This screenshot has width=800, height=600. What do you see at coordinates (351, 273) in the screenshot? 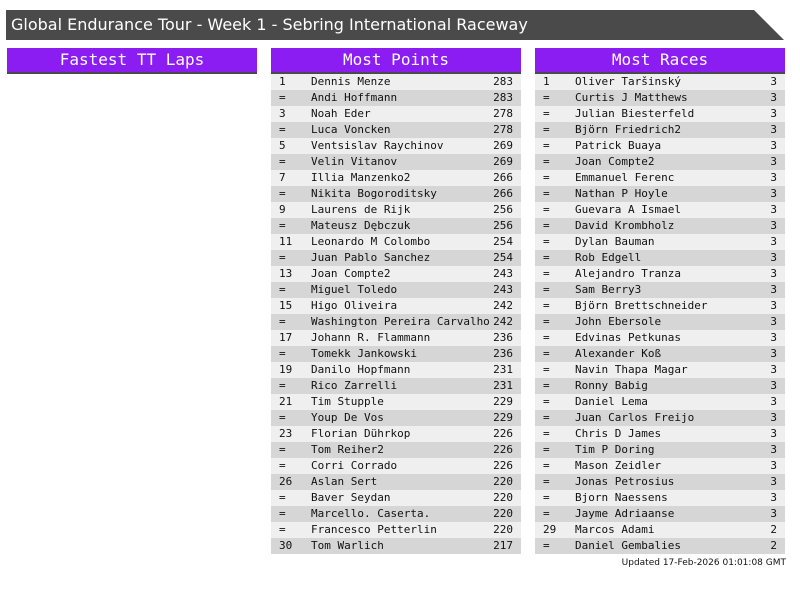
I see `driver-name: Joan Compte2` at bounding box center [351, 273].